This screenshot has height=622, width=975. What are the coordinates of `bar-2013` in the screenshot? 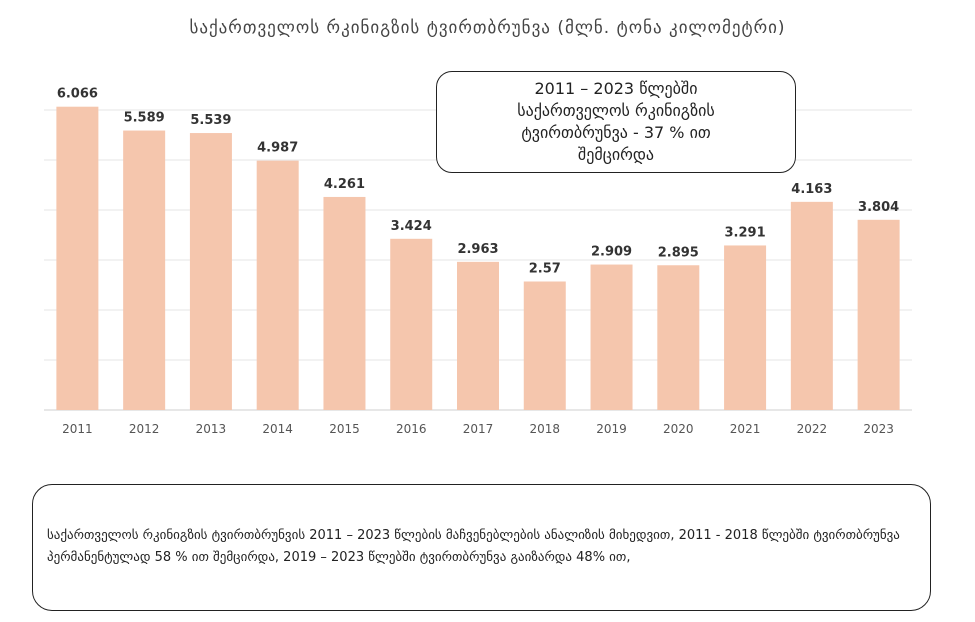 It's located at (210, 272).